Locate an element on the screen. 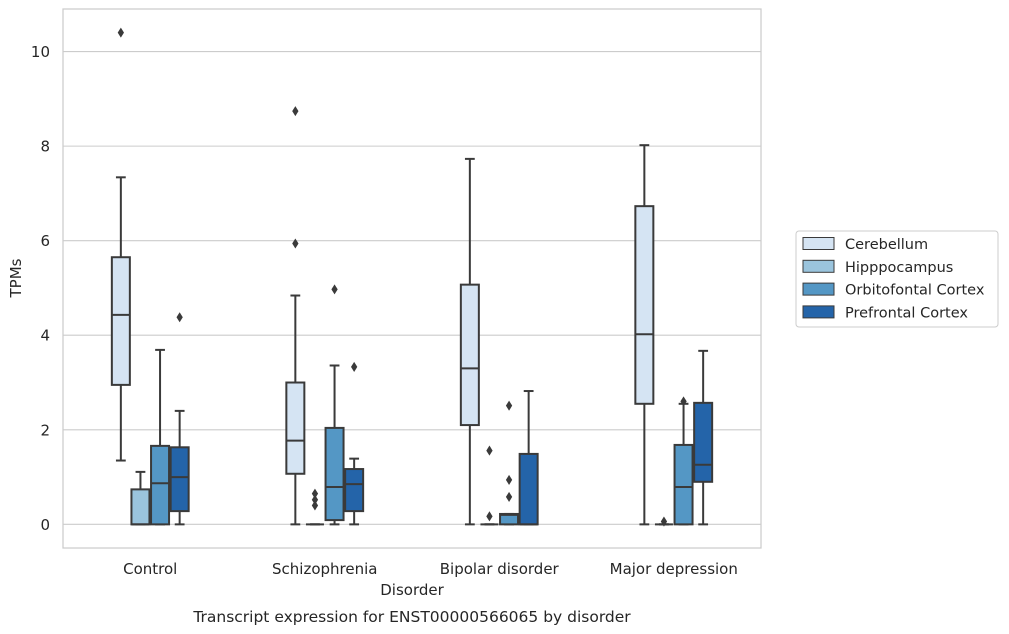 The height and width of the screenshot is (634, 1009). y-tick-label: 10 is located at coordinates (40, 52).